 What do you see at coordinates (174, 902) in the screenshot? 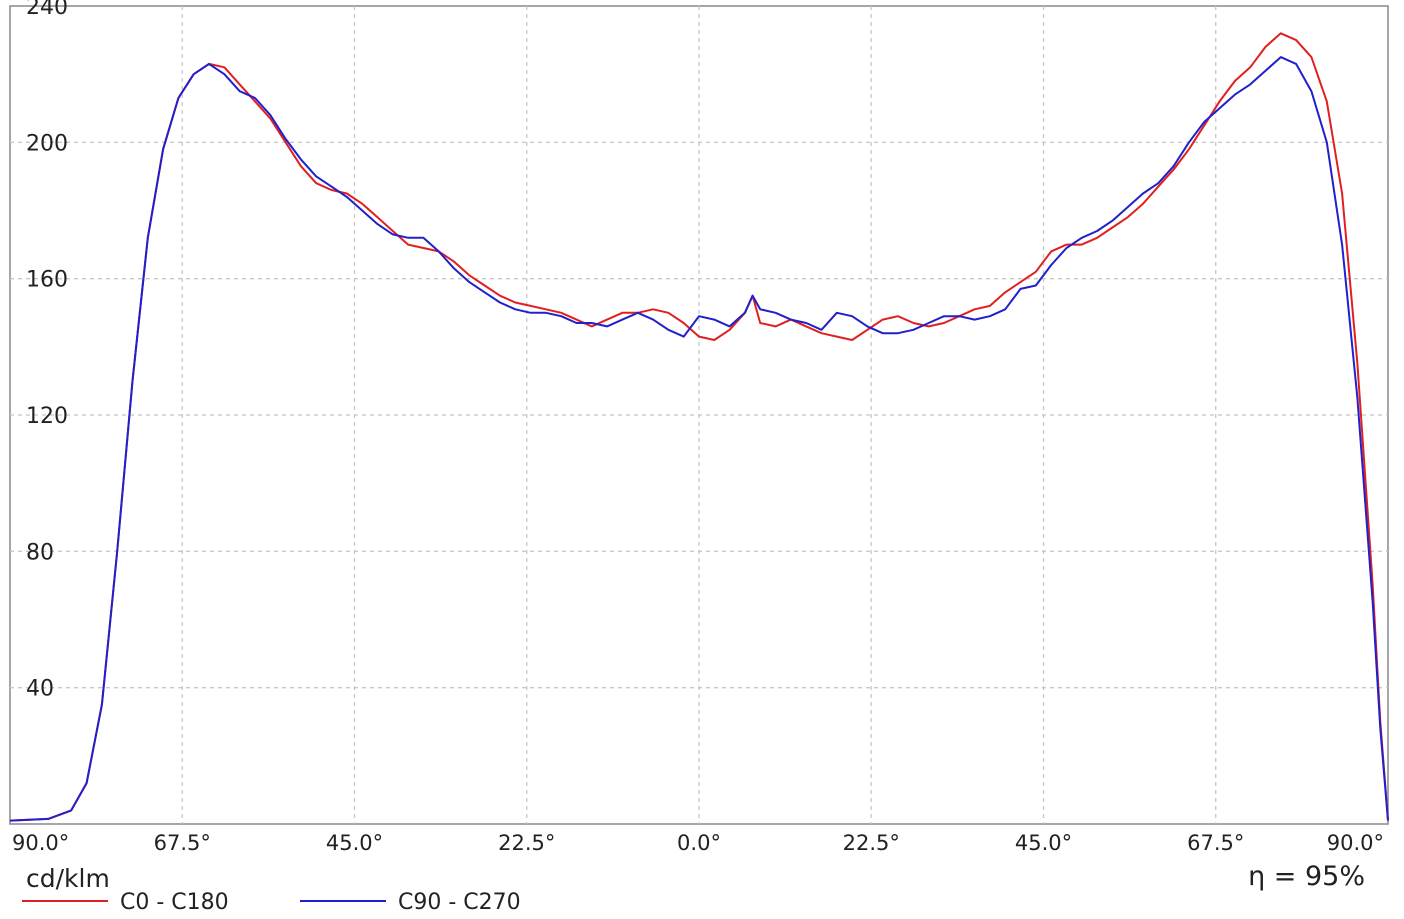
I see `legend-label: C0 - C180` at bounding box center [174, 902].